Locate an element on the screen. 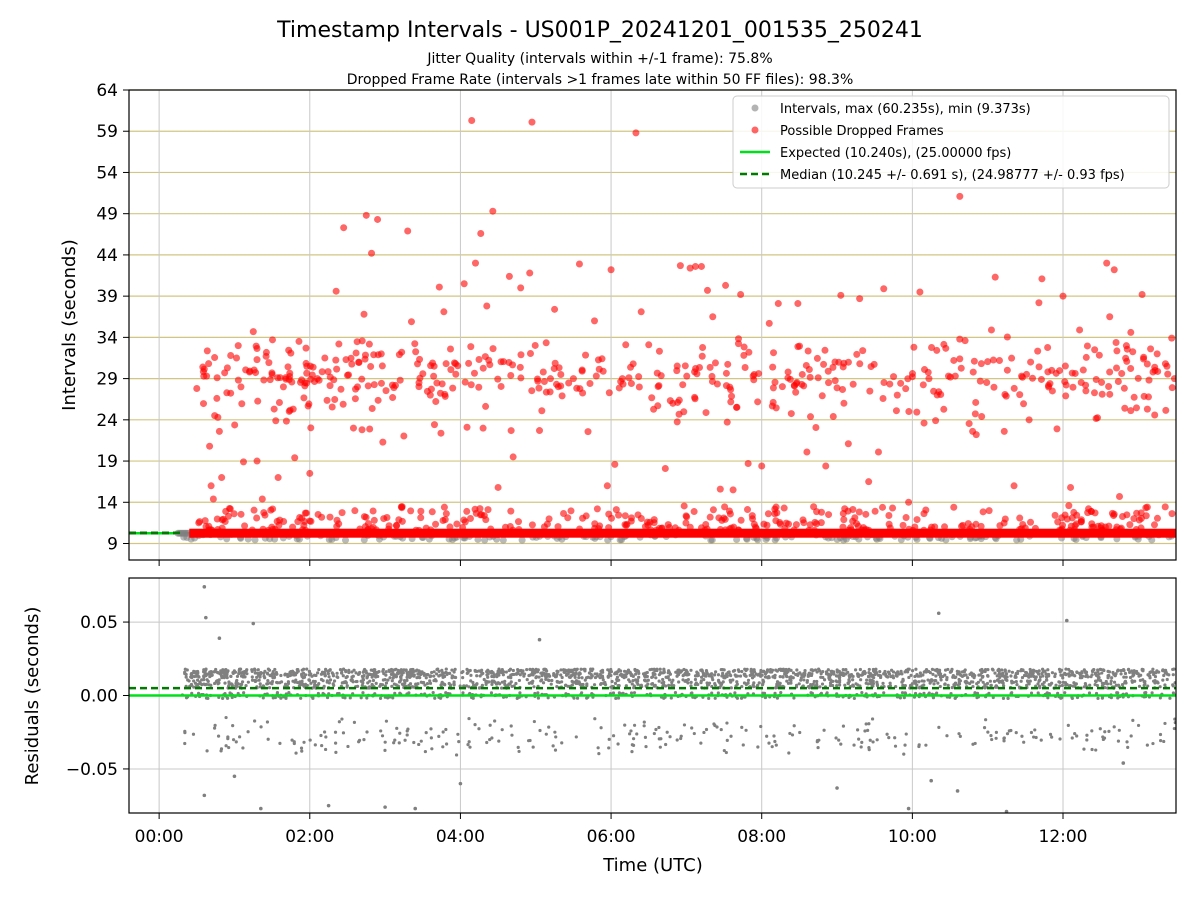 This screenshot has height=900, width=1200. intervals-y-axis-label: Intervals (seconds) is located at coordinates (69, 325).